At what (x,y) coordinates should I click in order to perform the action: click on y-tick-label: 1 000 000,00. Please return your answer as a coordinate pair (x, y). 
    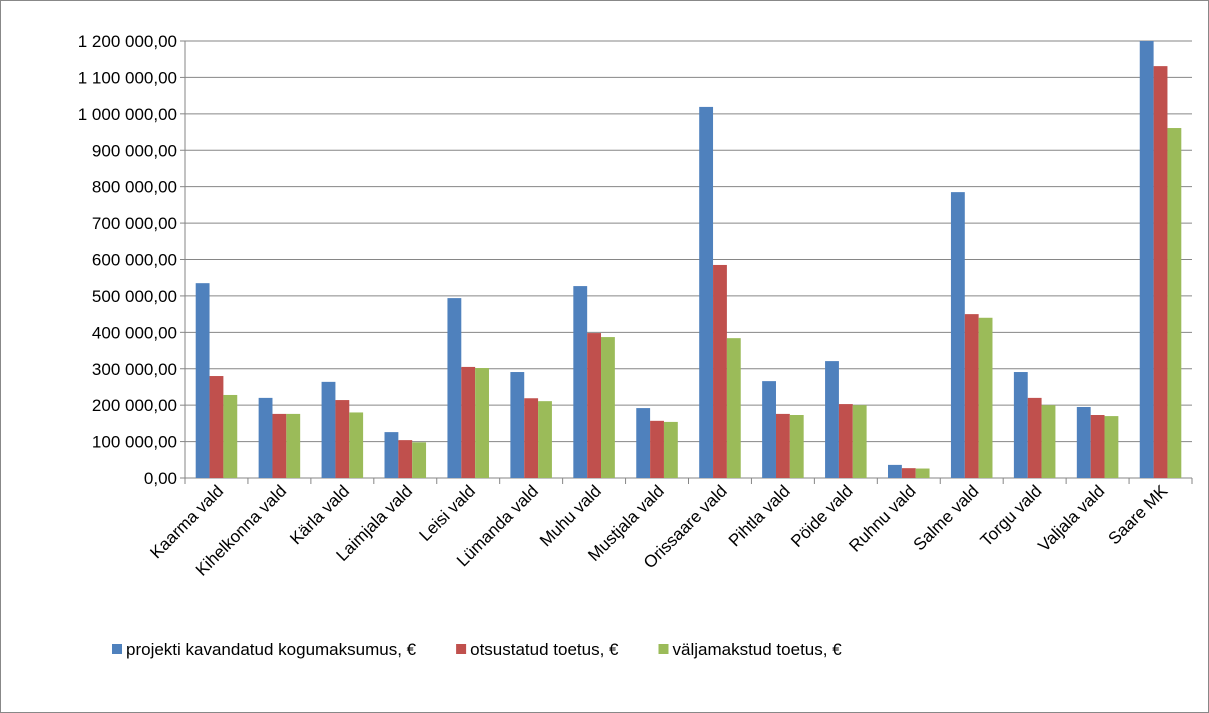
    Looking at the image, I should click on (127, 114).